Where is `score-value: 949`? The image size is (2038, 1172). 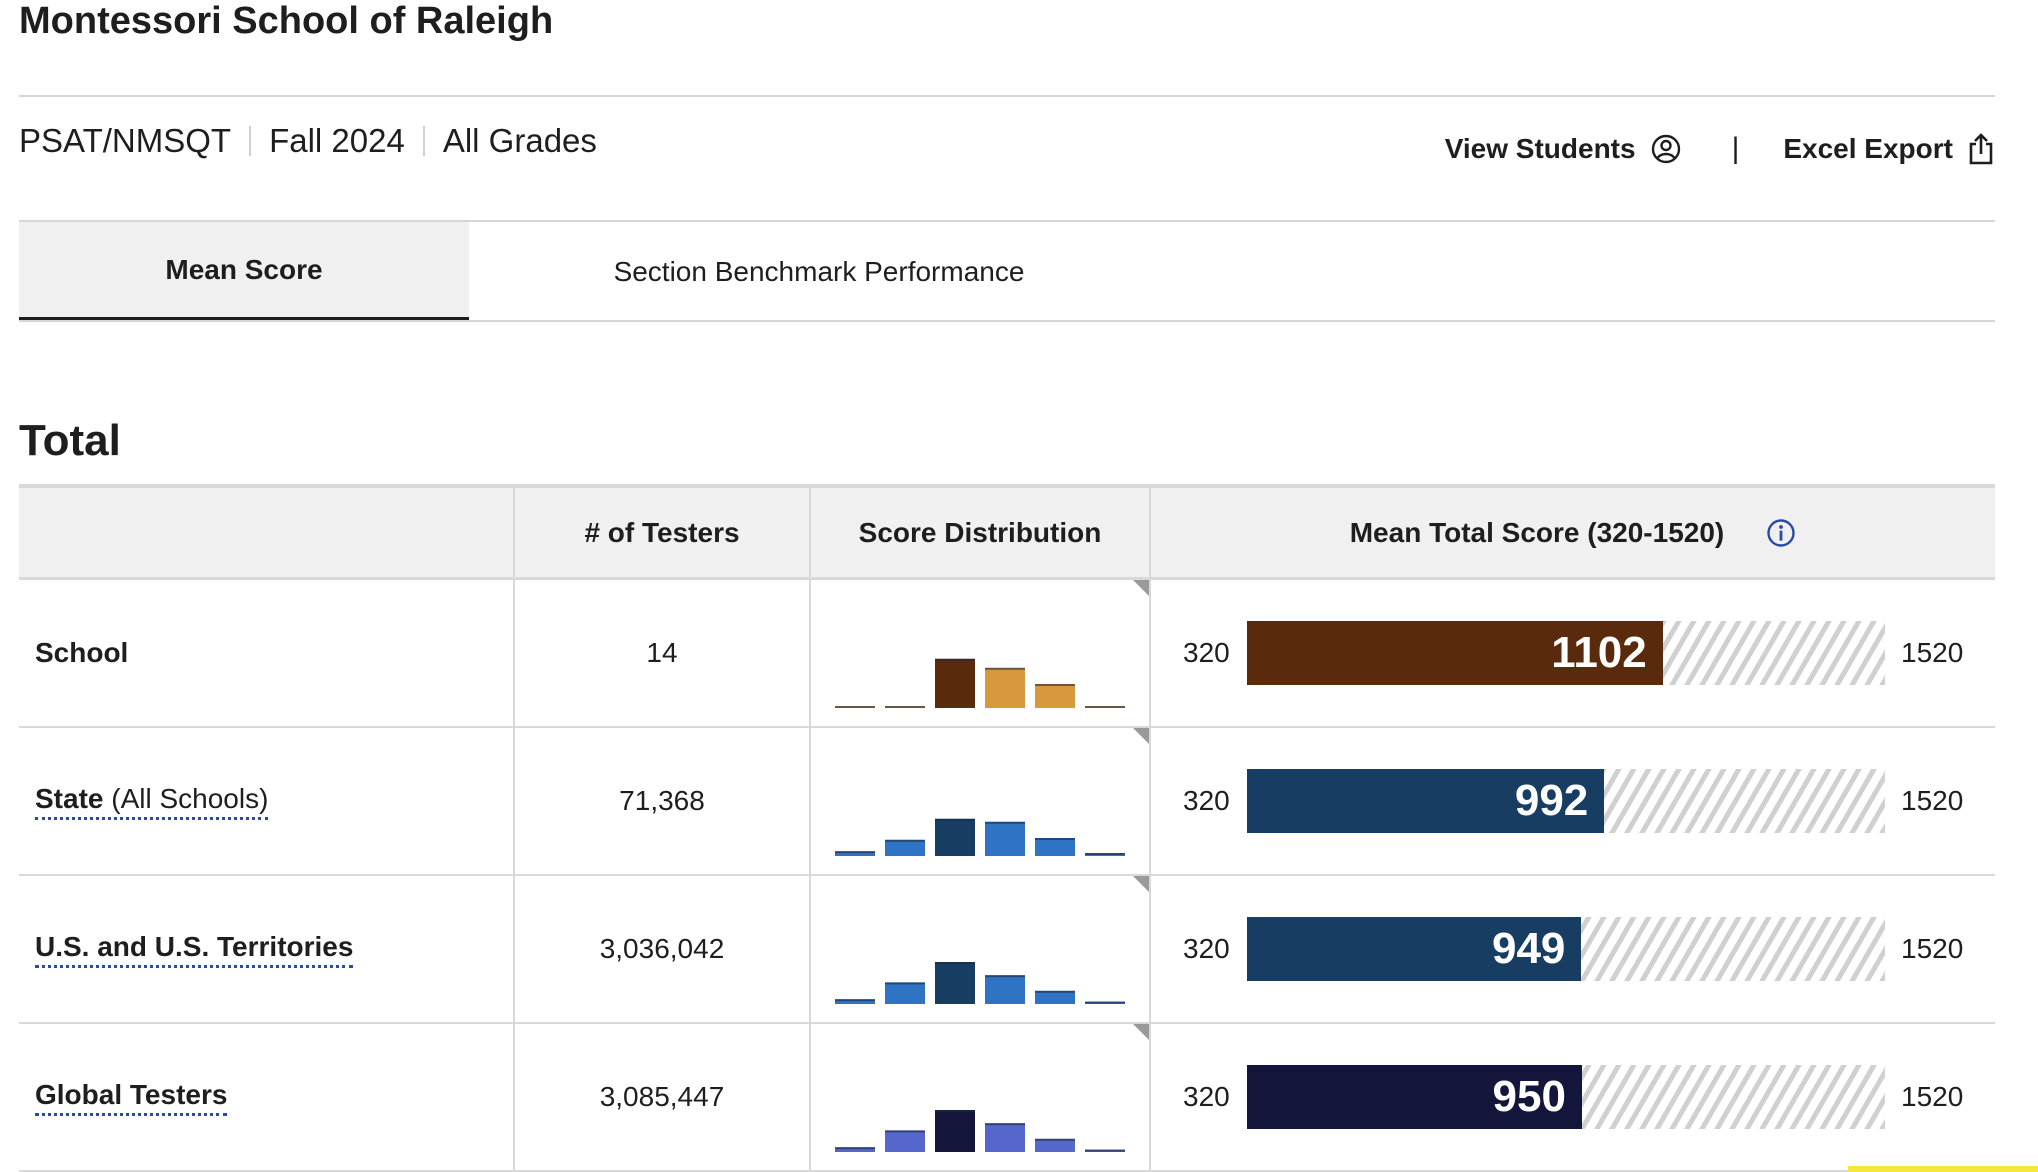
score-value: 949 is located at coordinates (1528, 948).